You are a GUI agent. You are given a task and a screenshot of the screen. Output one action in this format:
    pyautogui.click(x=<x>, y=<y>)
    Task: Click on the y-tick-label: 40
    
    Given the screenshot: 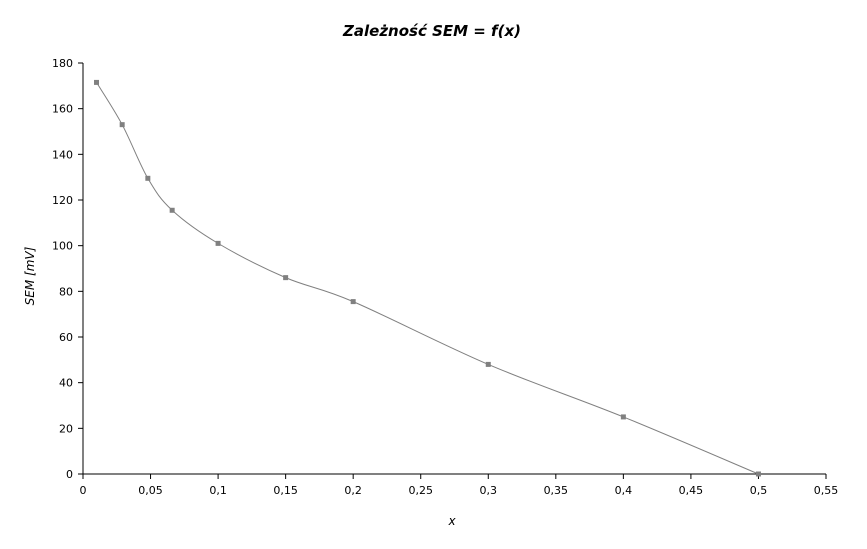 What is the action you would take?
    pyautogui.click(x=66, y=383)
    